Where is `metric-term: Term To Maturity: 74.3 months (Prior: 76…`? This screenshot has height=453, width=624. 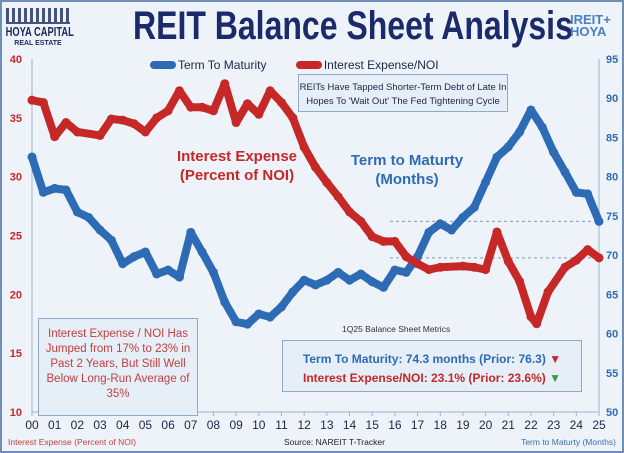
metric-term: Term To Maturity: 74.3 months (Prior: 76… is located at coordinates (432, 359).